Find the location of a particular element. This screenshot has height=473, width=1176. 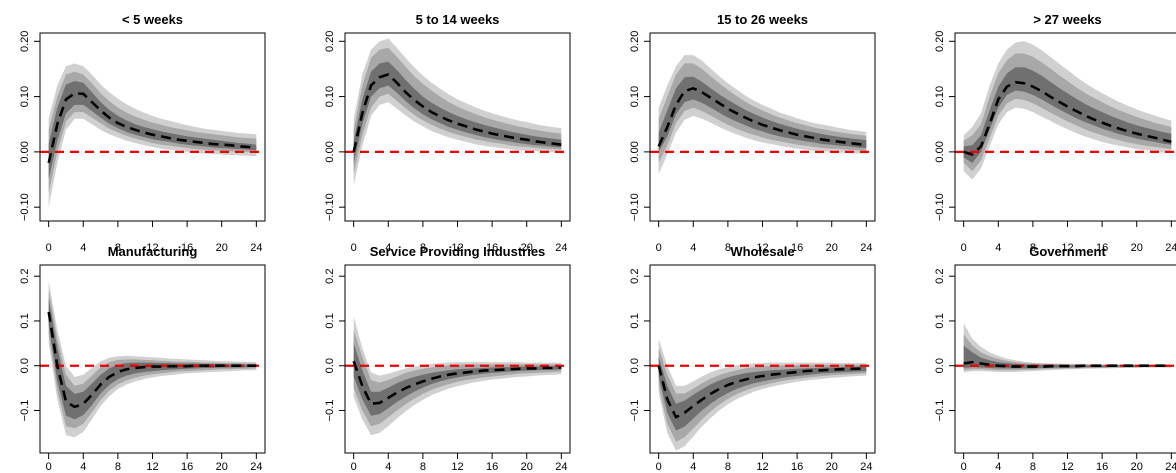

panel-title: Manufacturing is located at coordinates (153, 251).